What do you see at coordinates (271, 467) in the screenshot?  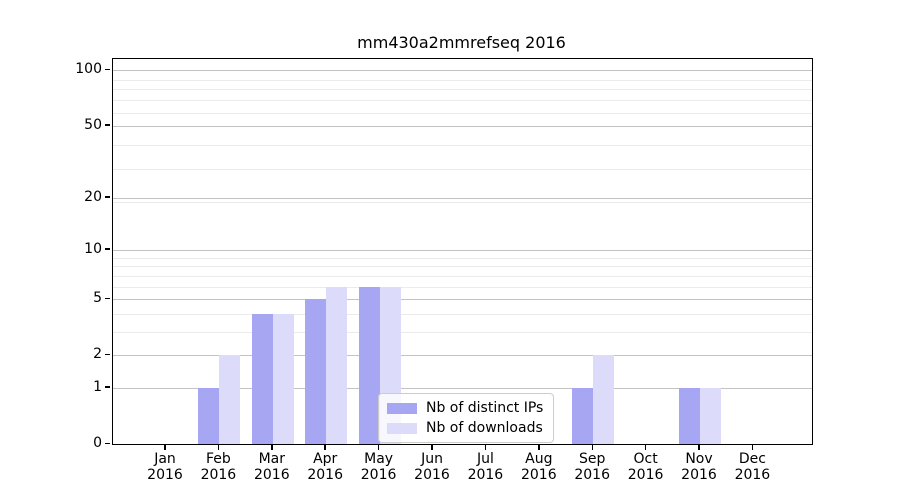 I see `x-tick-label: Mar 2016` at bounding box center [271, 467].